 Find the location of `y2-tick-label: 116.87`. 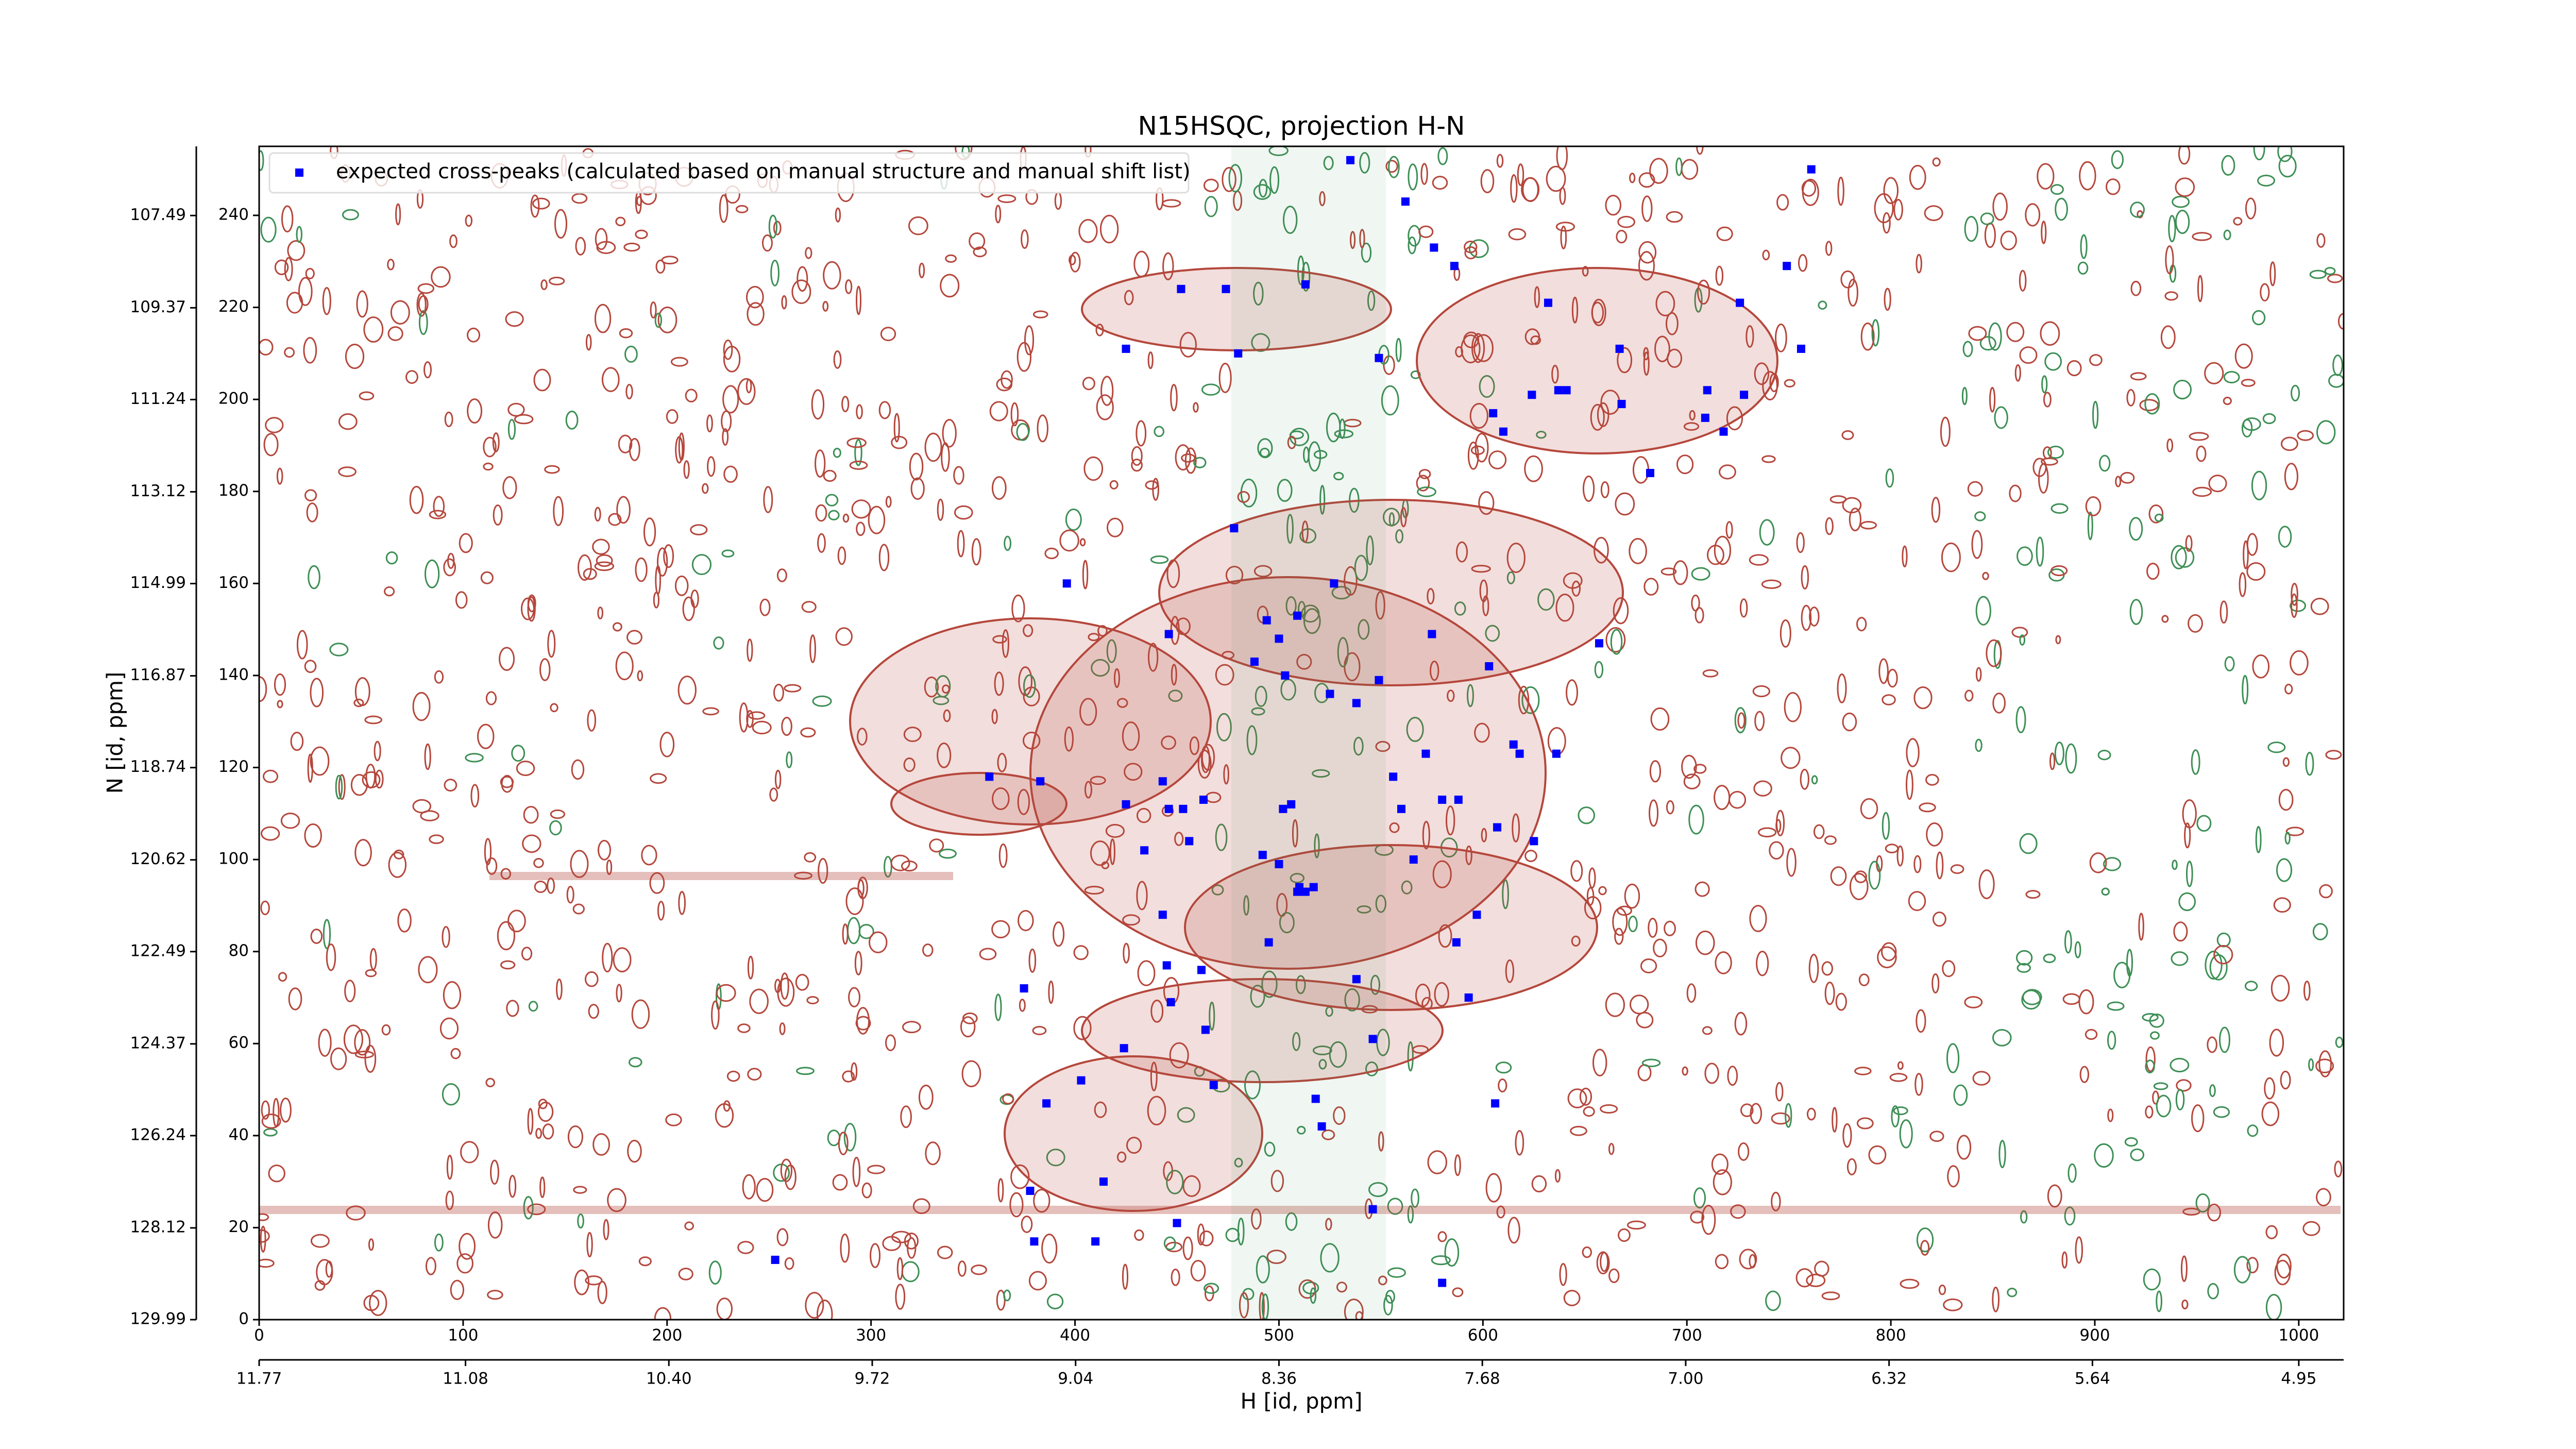

y2-tick-label: 116.87 is located at coordinates (158, 675).